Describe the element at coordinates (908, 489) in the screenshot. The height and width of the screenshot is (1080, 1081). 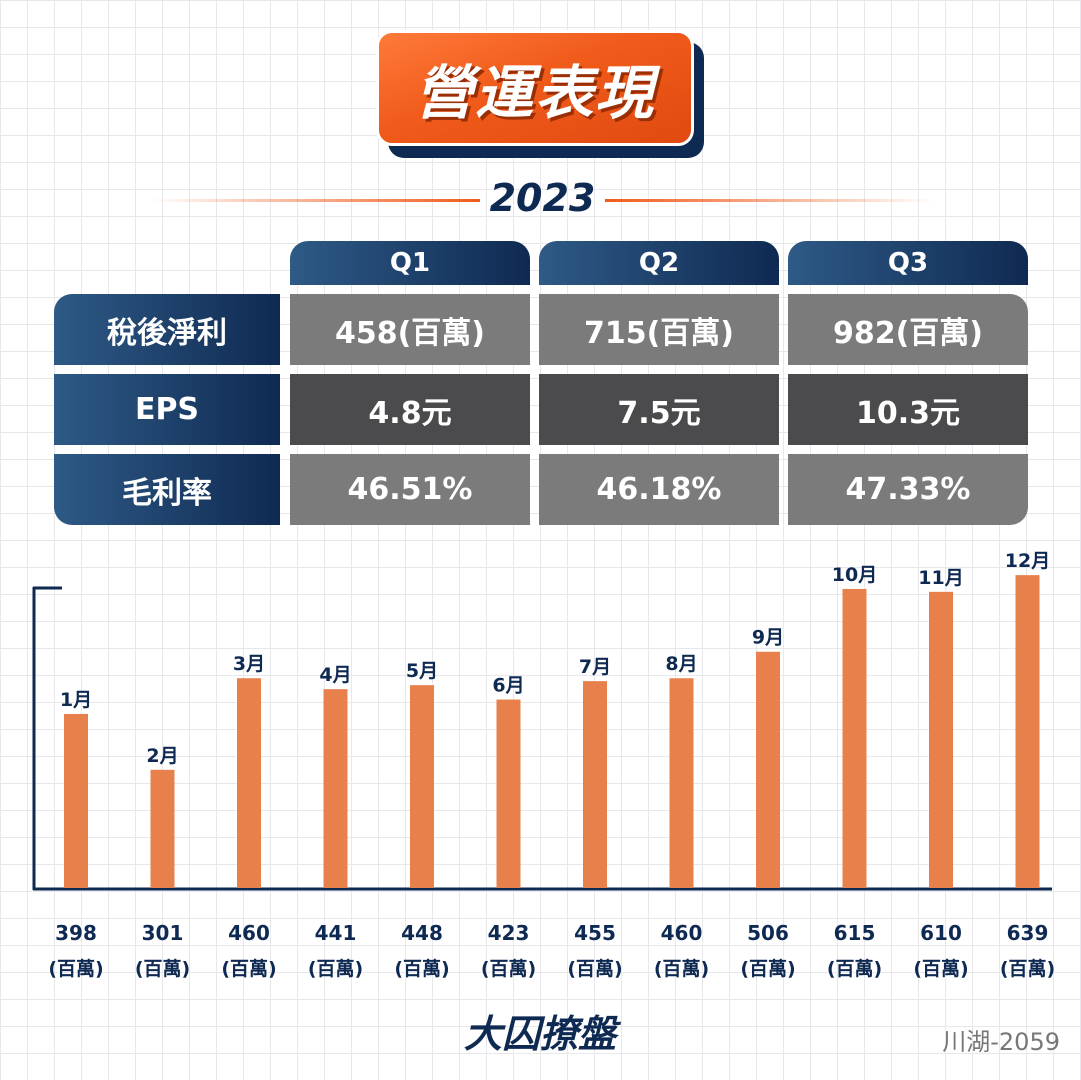
I see `table-cell: 47.33%` at that location.